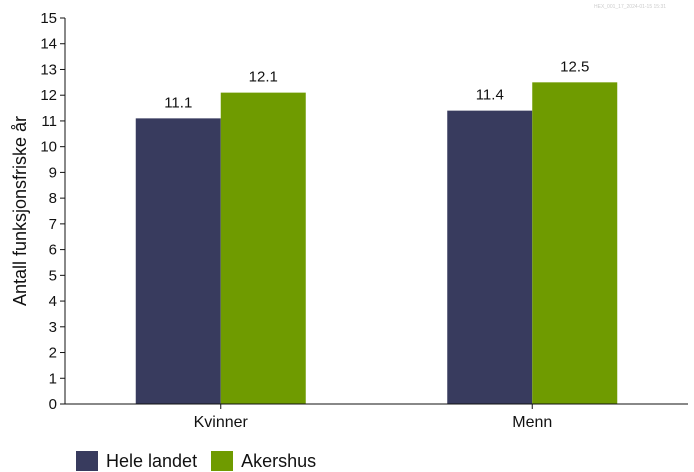 Image resolution: width=694 pixels, height=472 pixels. What do you see at coordinates (53, 301) in the screenshot?
I see `y-tick-label: 4` at bounding box center [53, 301].